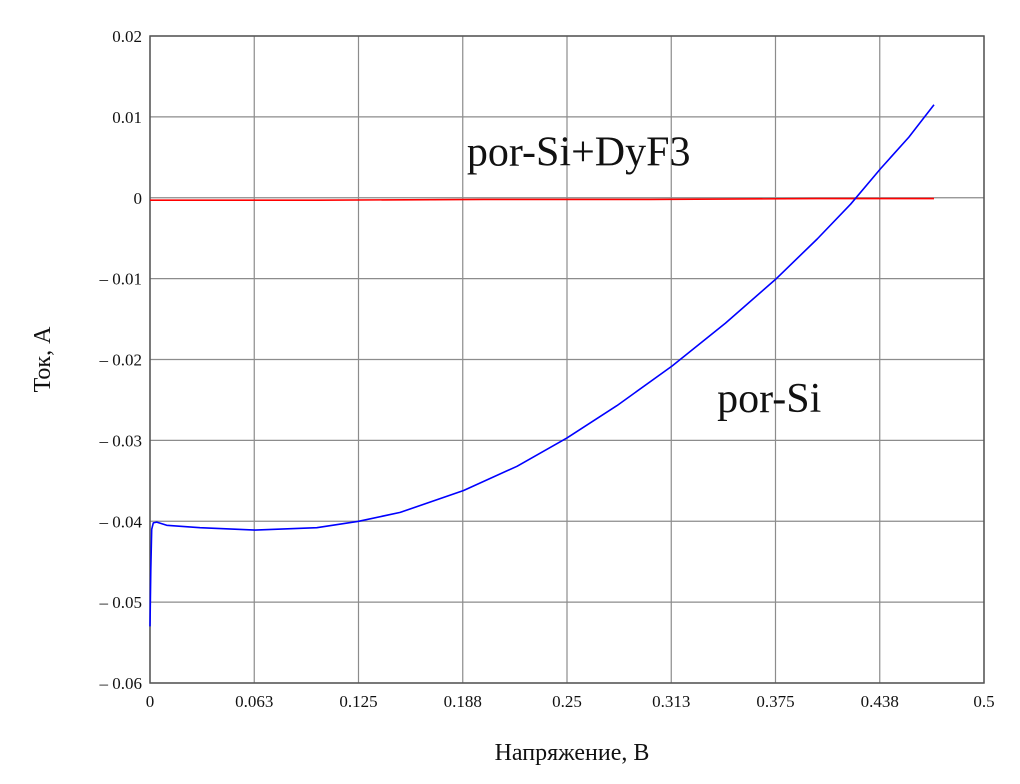 The height and width of the screenshot is (784, 1020). I want to click on x-tick-label: 0.063, so click(254, 701).